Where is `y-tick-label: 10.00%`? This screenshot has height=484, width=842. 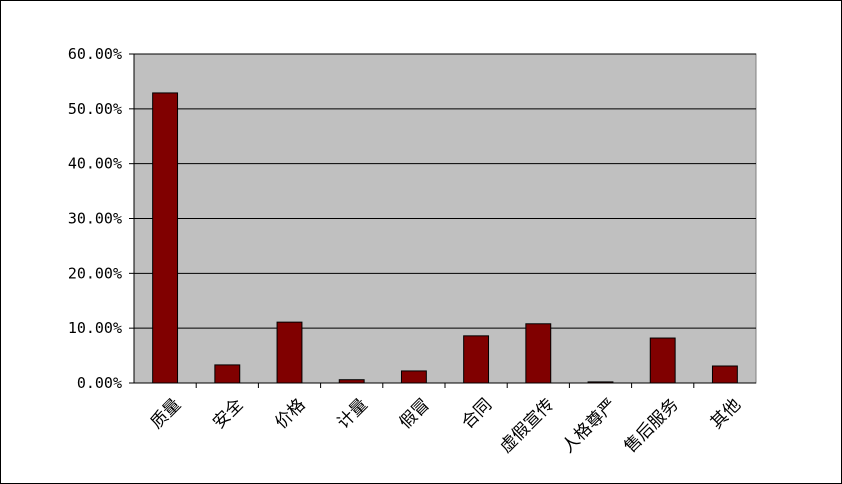 y-tick-label: 10.00% is located at coordinates (95, 328).